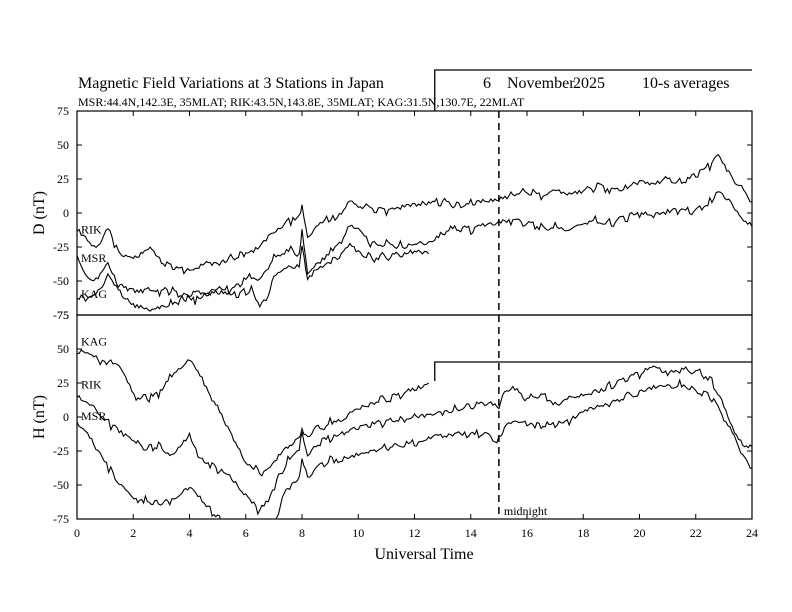  I want to click on series-line-kag-h, so click(253, 413).